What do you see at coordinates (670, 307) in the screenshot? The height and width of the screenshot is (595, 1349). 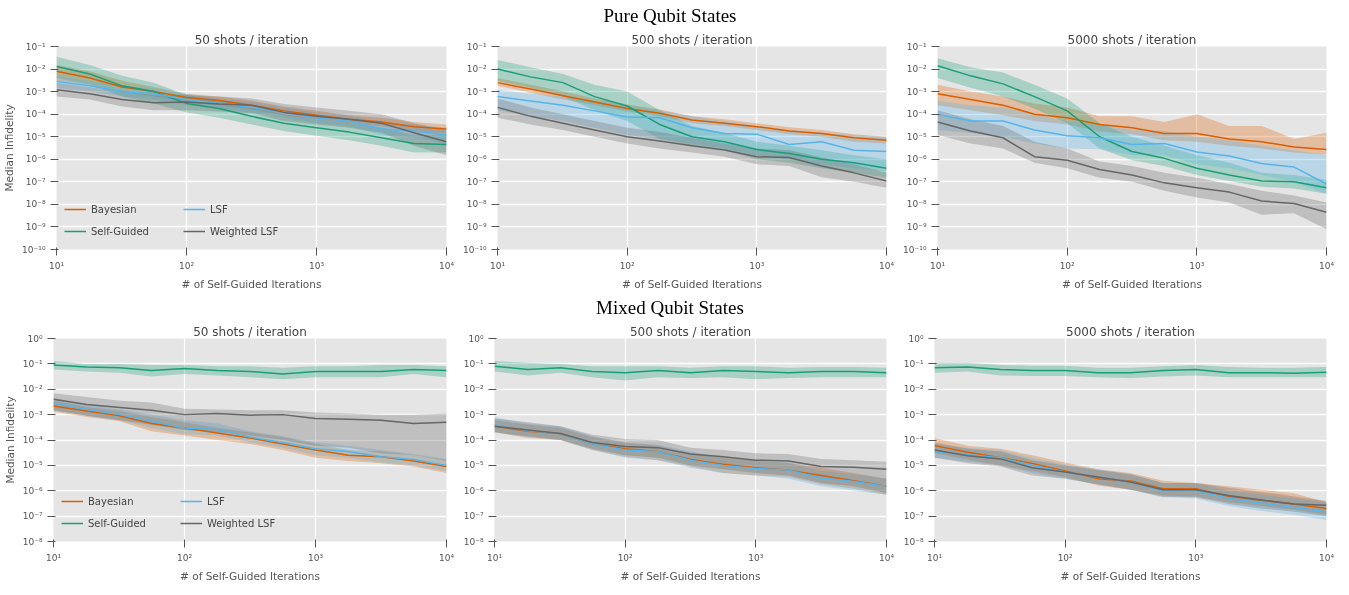 I see `text: Mixed Qubit States` at bounding box center [670, 307].